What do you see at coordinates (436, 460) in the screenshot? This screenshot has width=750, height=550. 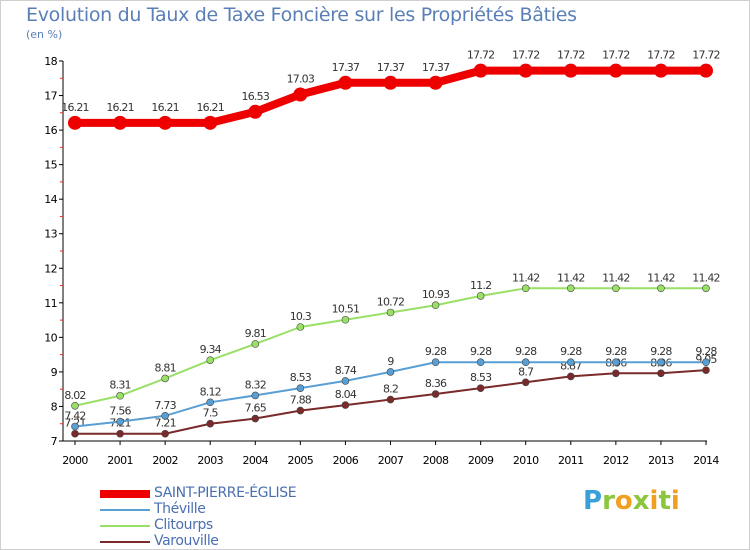 I see `x-tick-label: 2008` at bounding box center [436, 460].